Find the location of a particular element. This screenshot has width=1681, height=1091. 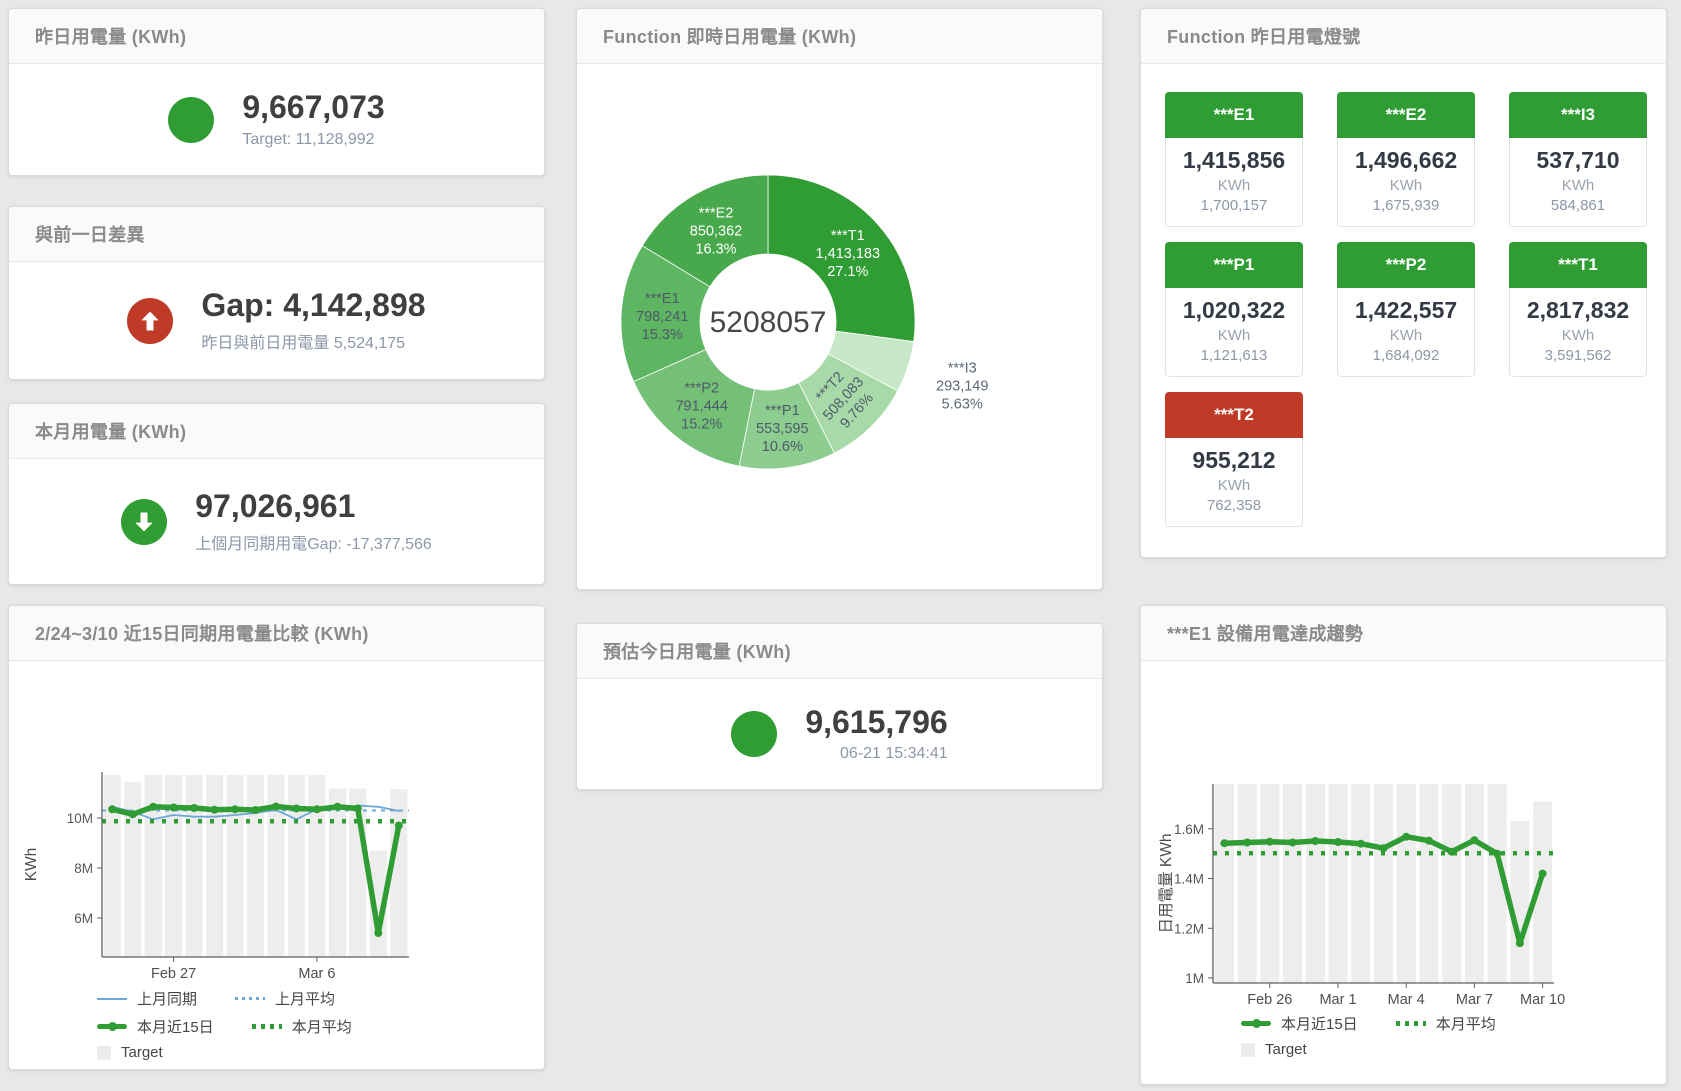

compare-legend: 上月同期 上月平均本月近15日 本月平均 Target is located at coordinates (276, 1024).